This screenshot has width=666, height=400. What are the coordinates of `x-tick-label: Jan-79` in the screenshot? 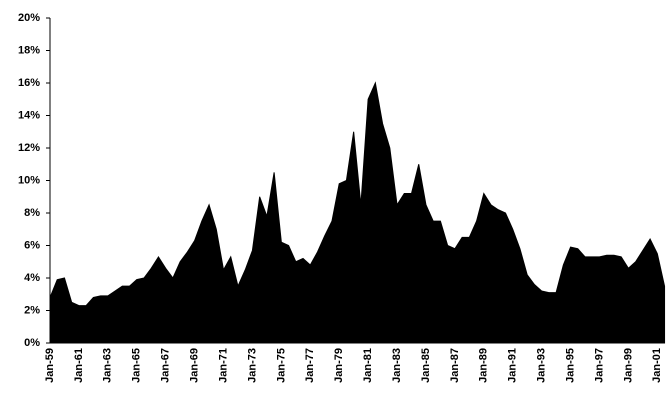 It's located at (339, 365).